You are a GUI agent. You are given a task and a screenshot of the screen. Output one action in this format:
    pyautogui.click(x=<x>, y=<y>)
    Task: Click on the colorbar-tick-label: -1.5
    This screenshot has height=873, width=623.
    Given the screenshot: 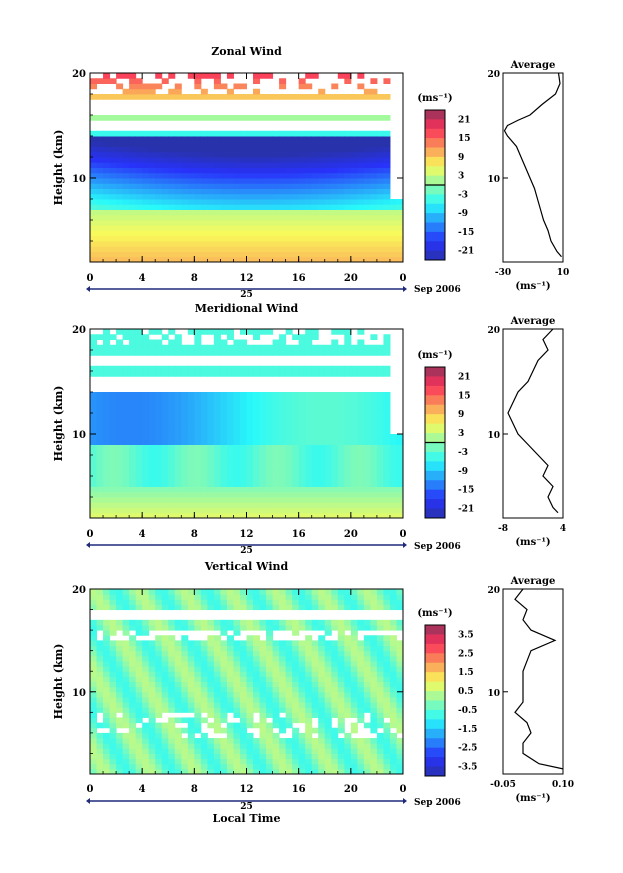 What is the action you would take?
    pyautogui.click(x=467, y=730)
    